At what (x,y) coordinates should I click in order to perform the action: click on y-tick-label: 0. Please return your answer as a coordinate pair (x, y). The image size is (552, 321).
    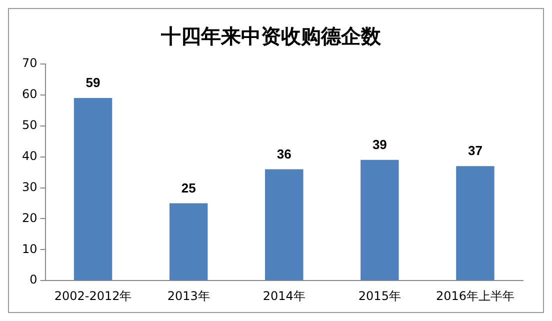
    Looking at the image, I should click on (34, 279).